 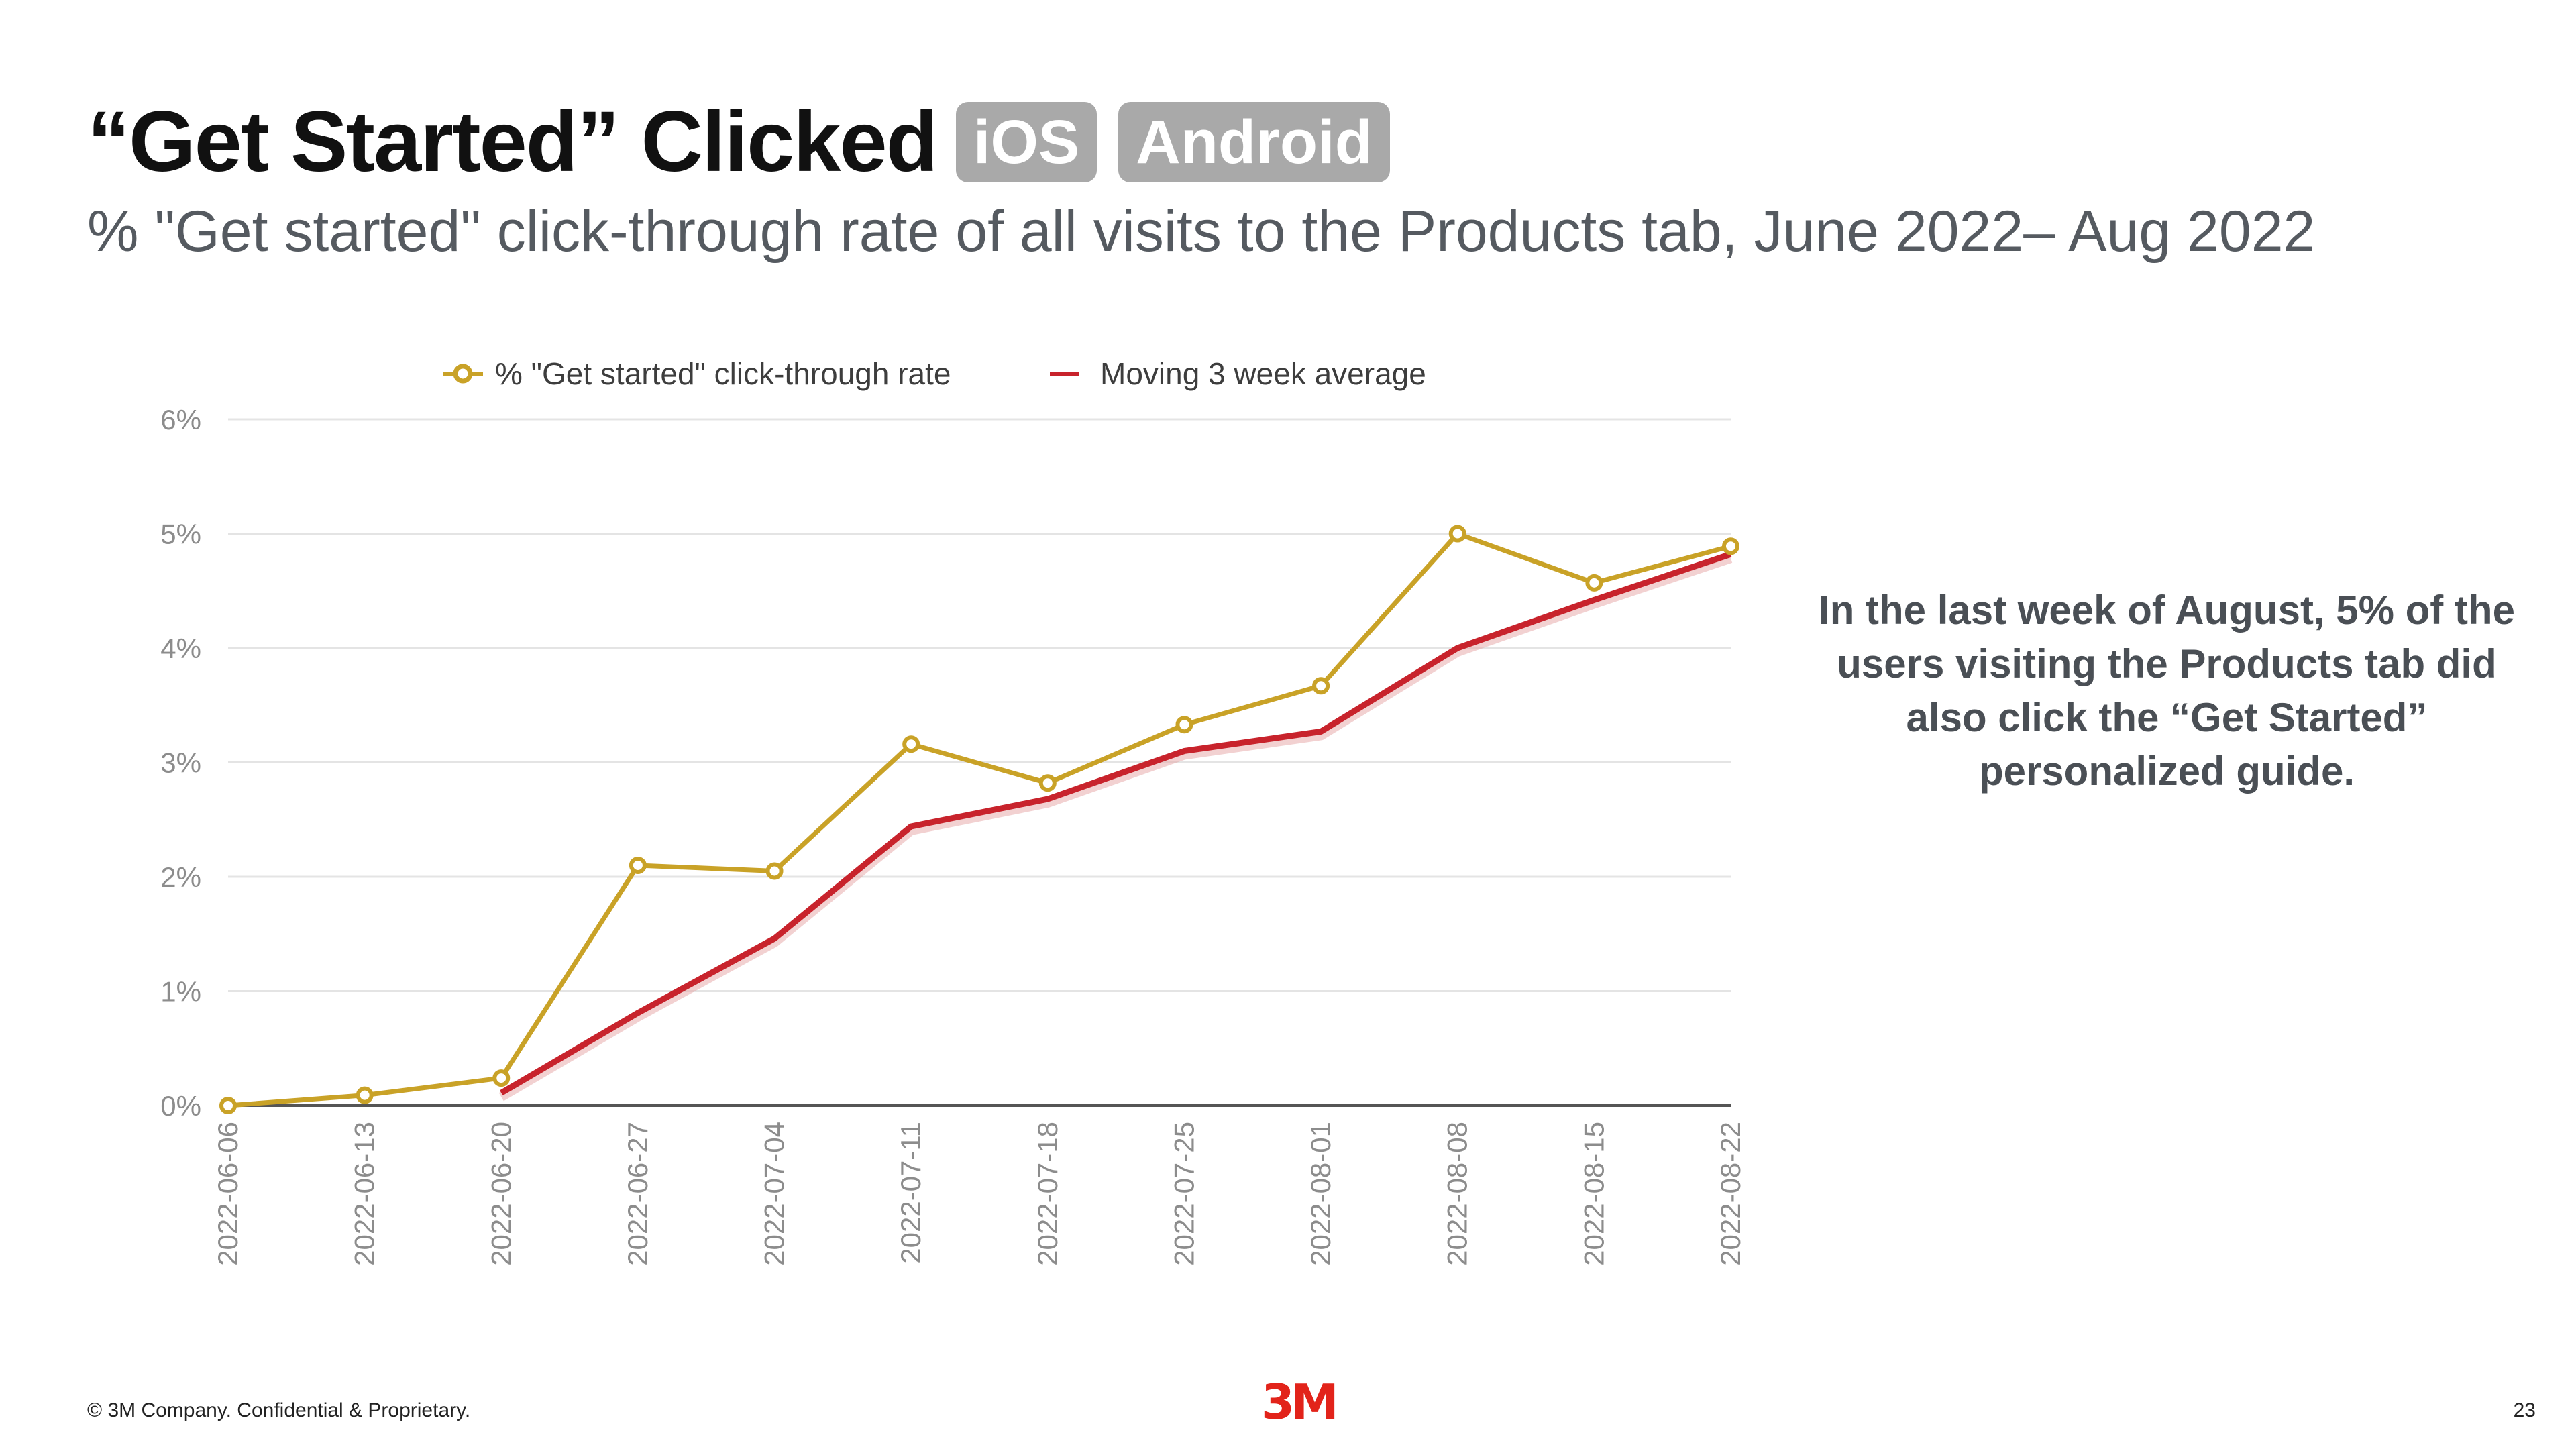 I want to click on x-tick-label: 2022-06-13, so click(x=364, y=1194).